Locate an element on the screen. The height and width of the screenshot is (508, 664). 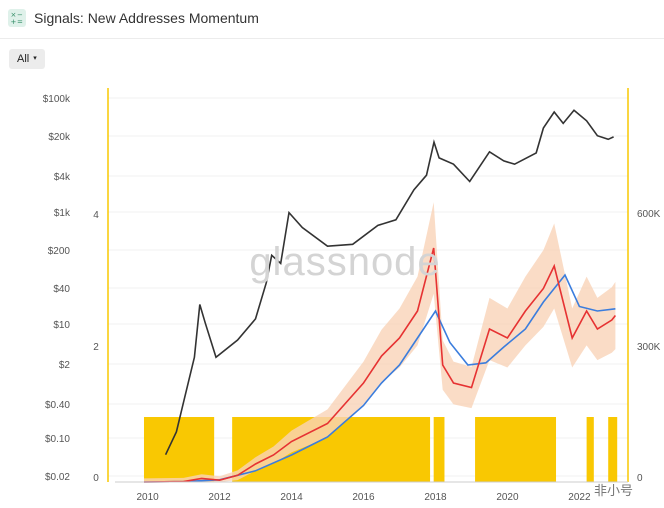
range-selector-label: All is located at coordinates (23, 59).